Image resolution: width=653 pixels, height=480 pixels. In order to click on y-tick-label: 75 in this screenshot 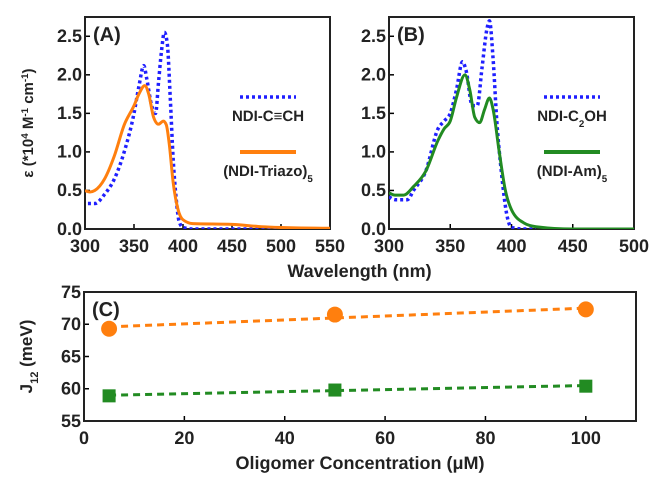, I will do `click(70, 292)`.